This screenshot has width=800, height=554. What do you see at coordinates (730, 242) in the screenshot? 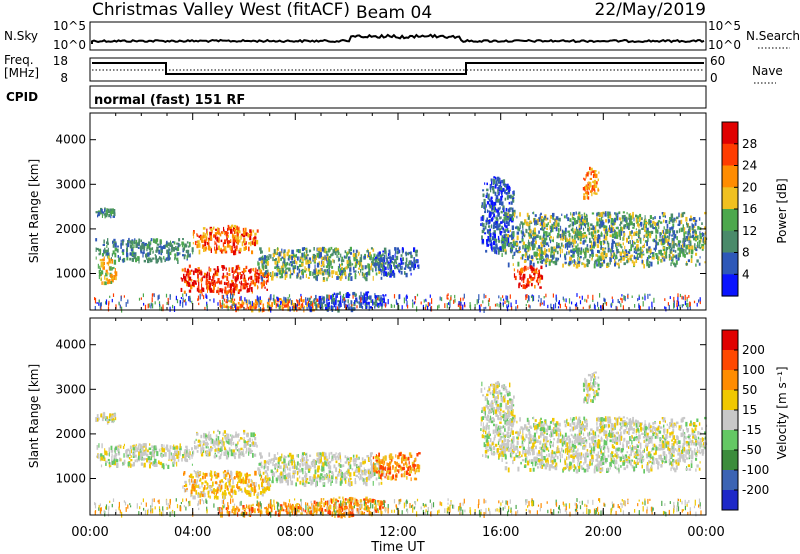
I see `power-colorbar-swatch` at bounding box center [730, 242].